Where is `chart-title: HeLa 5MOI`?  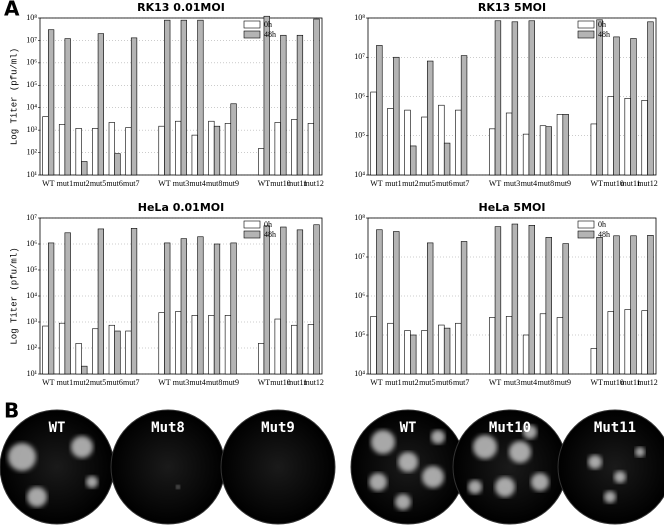 chart-title: HeLa 5MOI is located at coordinates (512, 207).